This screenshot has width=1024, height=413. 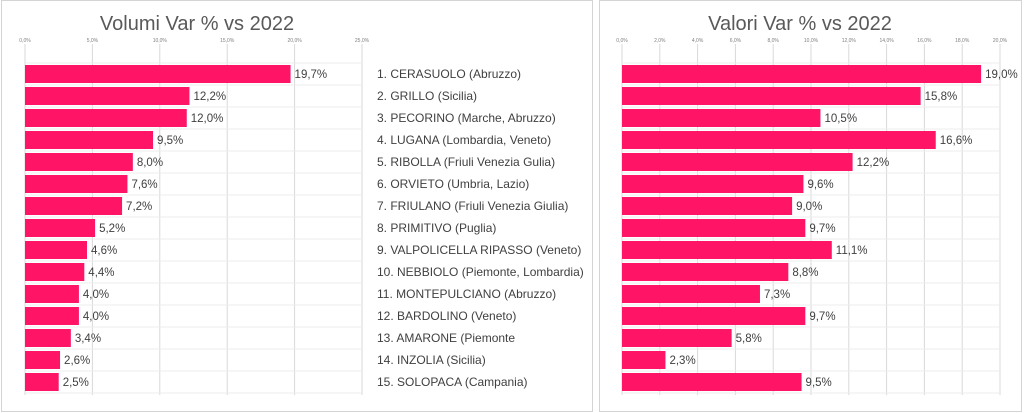 I want to click on valori-value-label: 11,1%, so click(x=852, y=251).